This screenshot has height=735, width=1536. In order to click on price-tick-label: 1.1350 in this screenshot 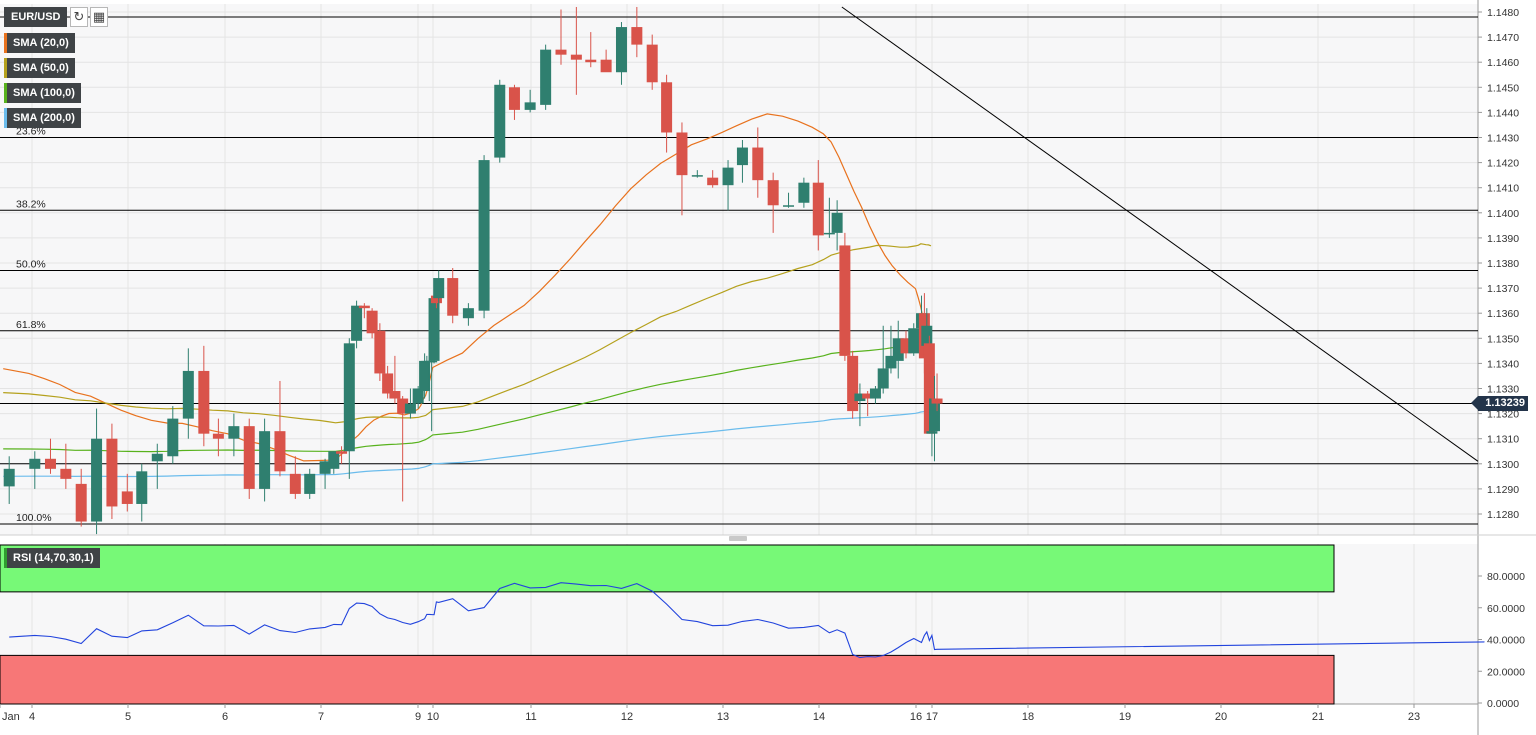, I will do `click(1503, 339)`.